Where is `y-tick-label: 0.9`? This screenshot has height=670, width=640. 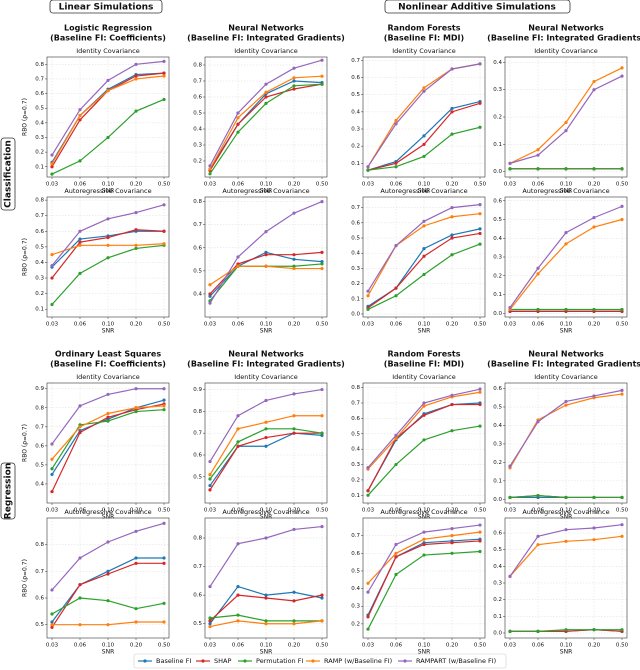 y-tick-label: 0.9 is located at coordinates (39, 389).